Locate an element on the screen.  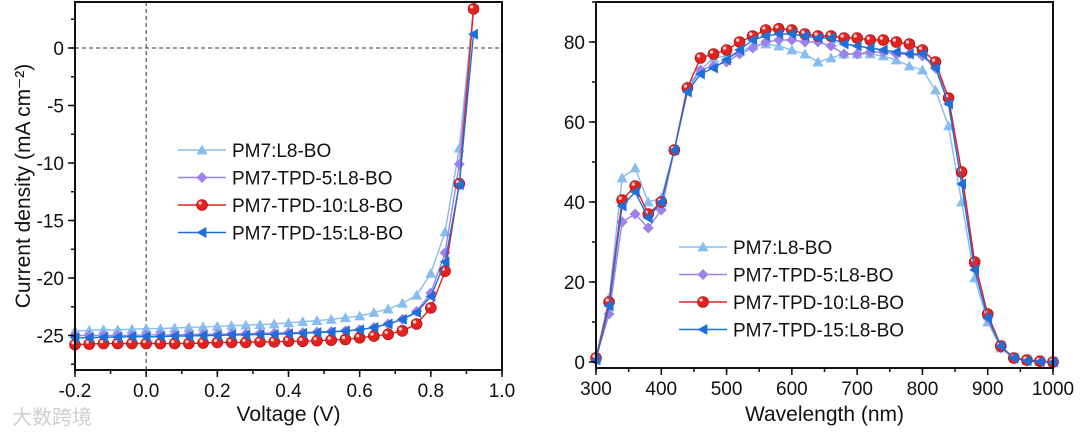
legend-label: PM7-TPD-15:L8-BO is located at coordinates (818, 331).